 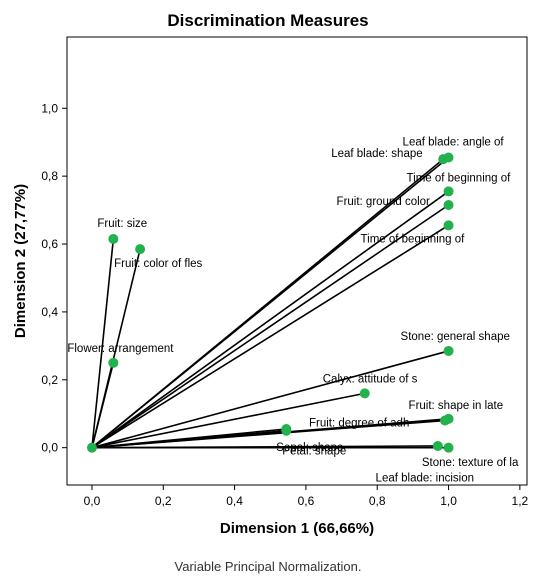 What do you see at coordinates (359, 424) in the screenshot?
I see `point-label: Fruit: degree of adh` at bounding box center [359, 424].